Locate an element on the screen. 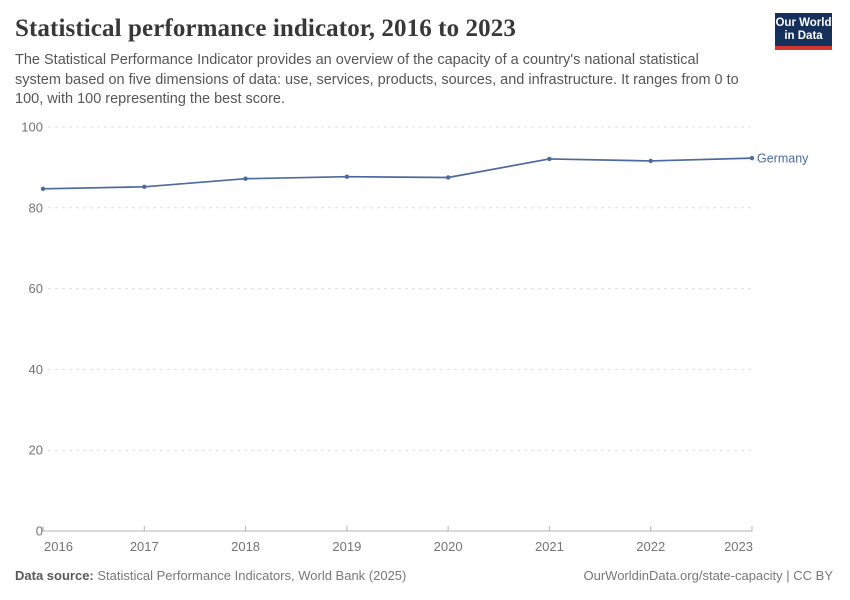 The image size is (850, 600). x-tick-label: 2017 is located at coordinates (144, 546).